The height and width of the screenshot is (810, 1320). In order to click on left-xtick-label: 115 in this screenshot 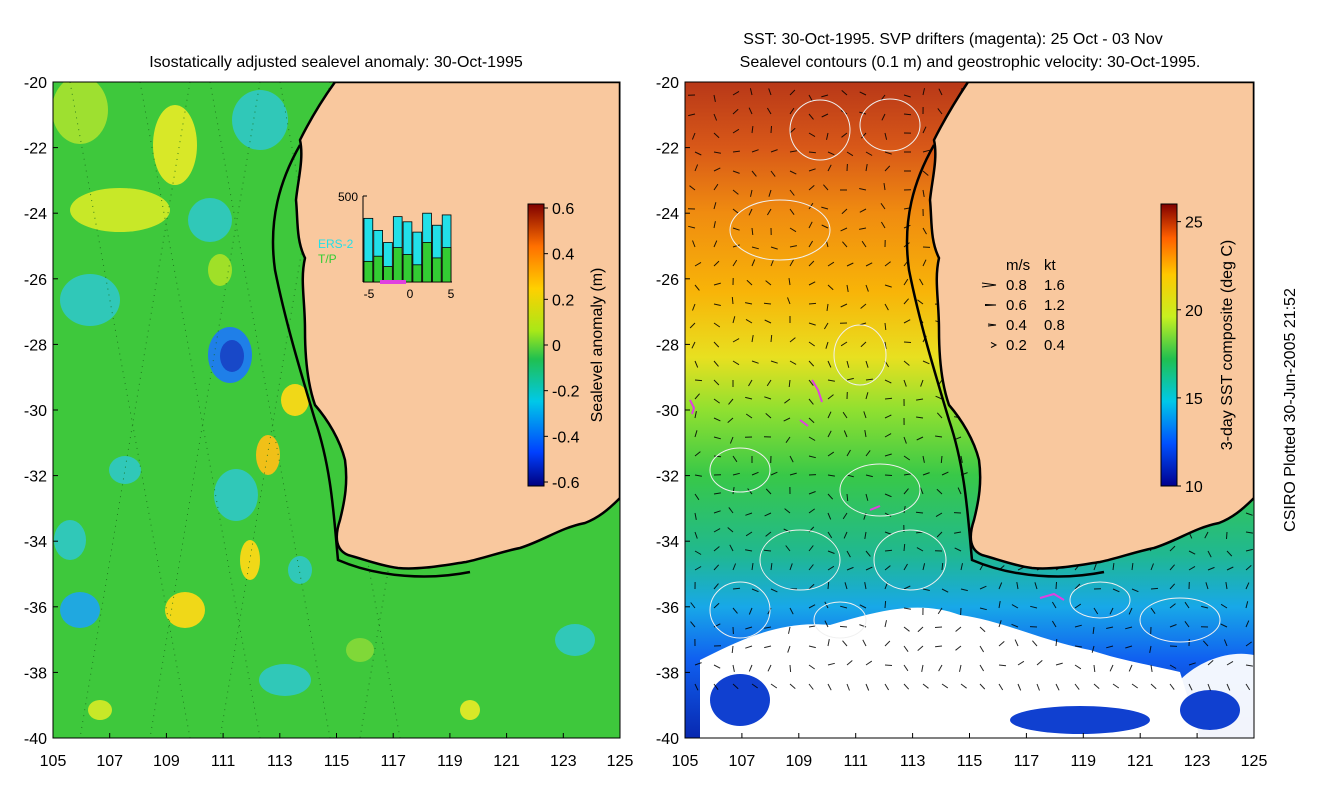, I will do `click(337, 761)`.